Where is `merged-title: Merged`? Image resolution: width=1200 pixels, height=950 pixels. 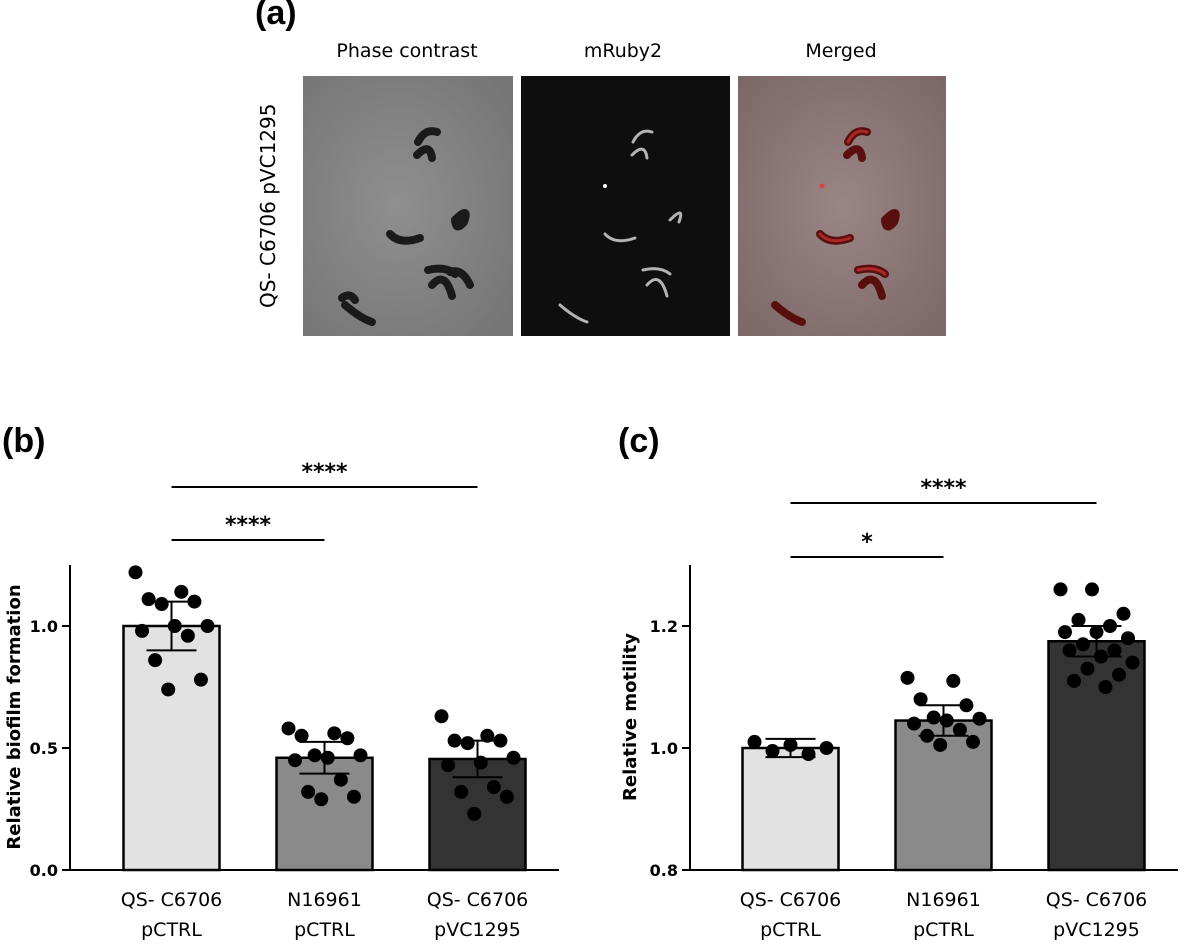
merged-title: Merged is located at coordinates (841, 51).